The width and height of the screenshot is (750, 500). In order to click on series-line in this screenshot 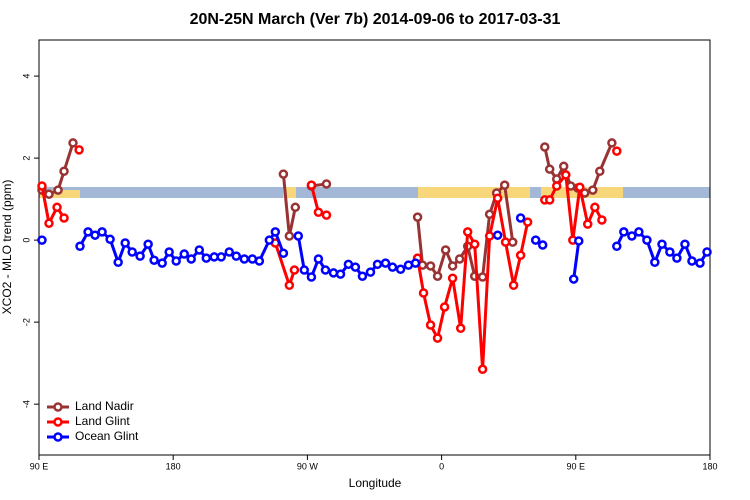, I will do `click(393, 255)`.